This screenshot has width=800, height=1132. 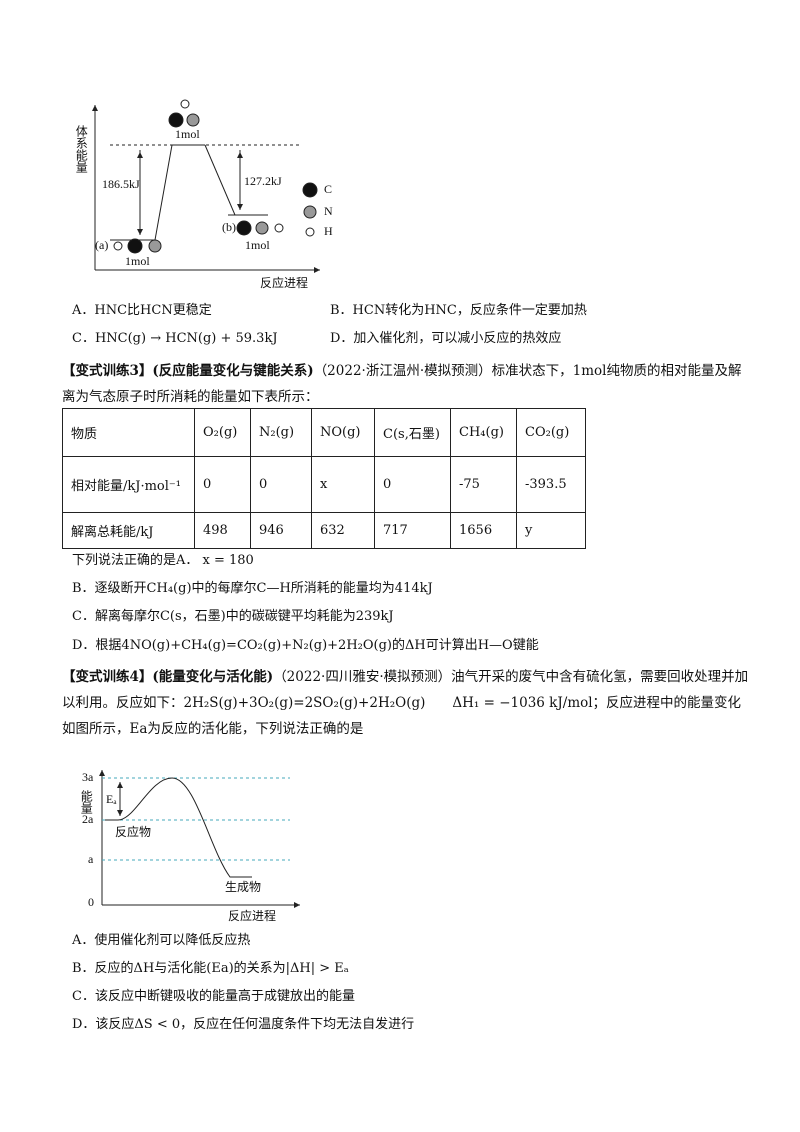 I want to click on cell: O₂(g), so click(x=222, y=432).